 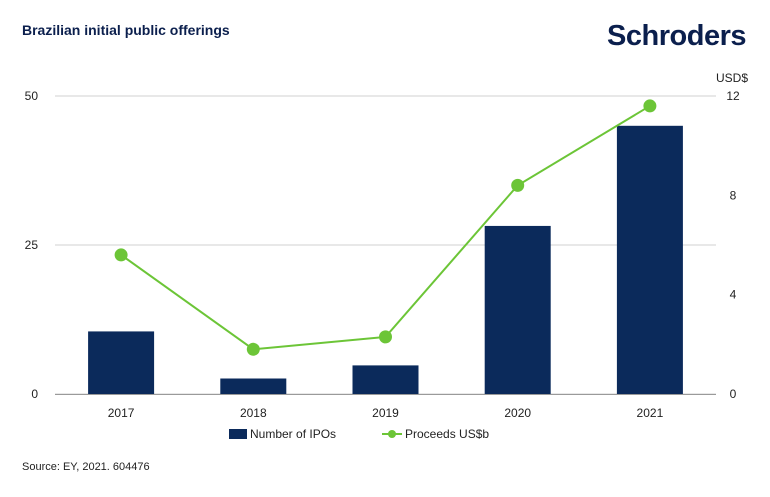 I want to click on proceeds-point-2017, so click(x=121, y=255).